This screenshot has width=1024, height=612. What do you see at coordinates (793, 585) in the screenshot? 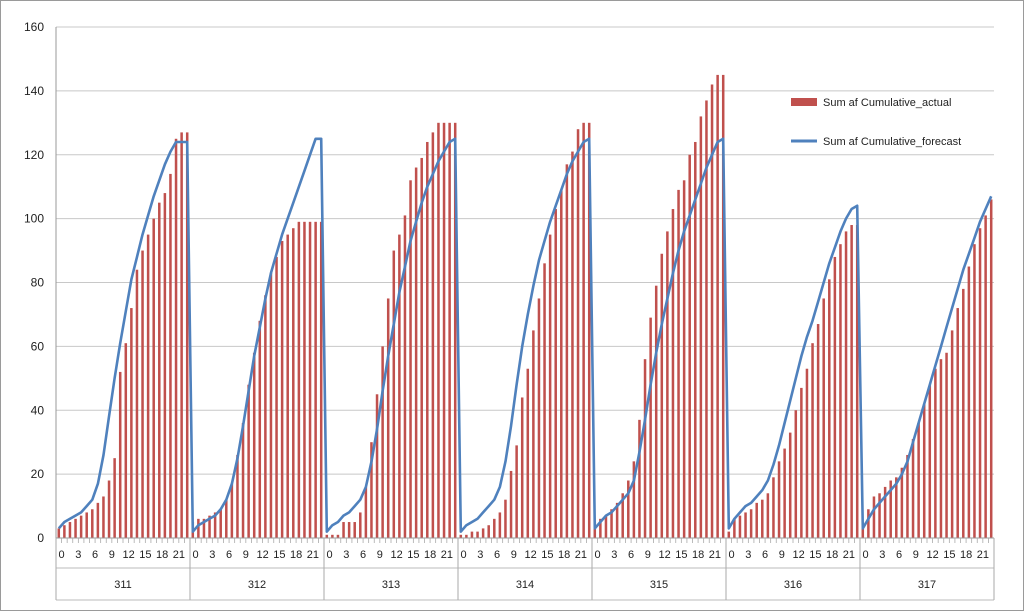
I see `x-group-label: 316` at bounding box center [793, 585].